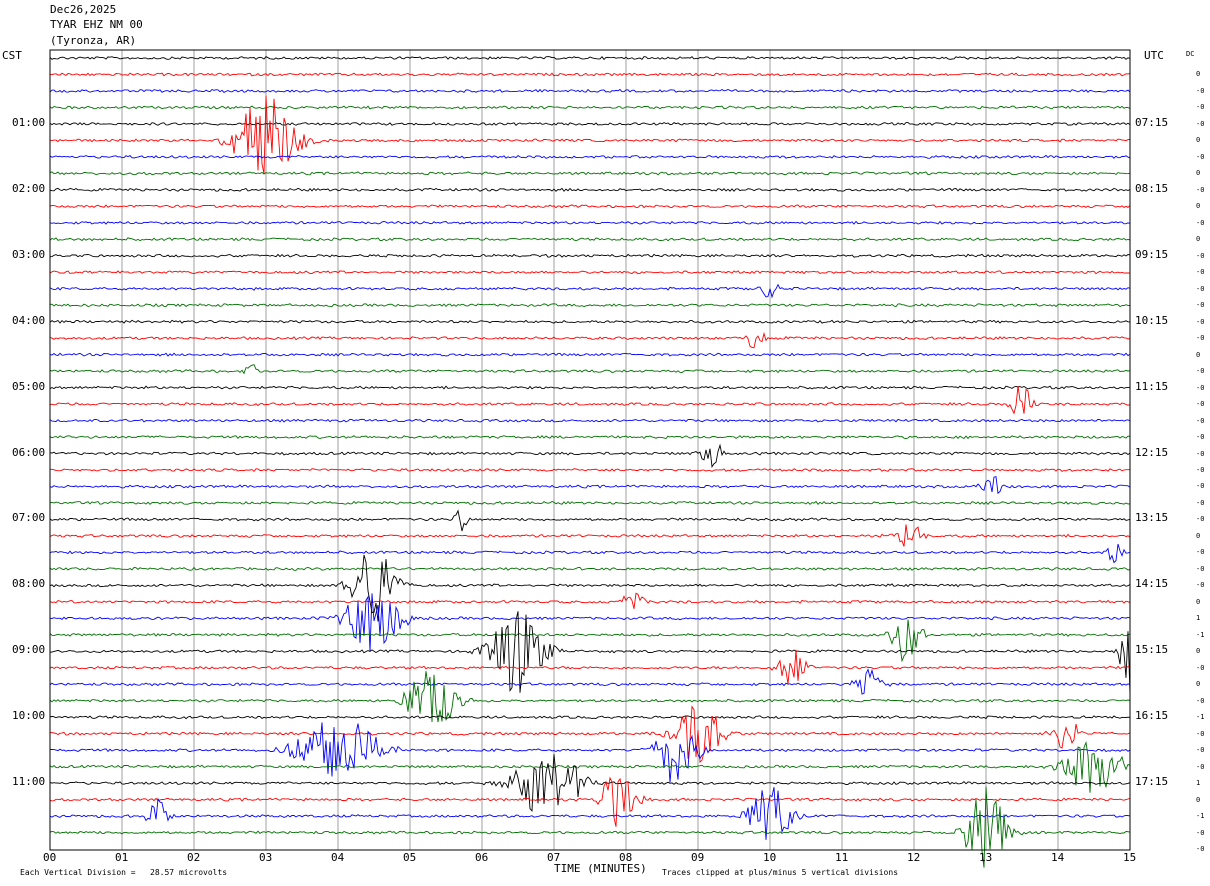 The image size is (1210, 886). I want to click on x-tick-label: 09, so click(698, 857).